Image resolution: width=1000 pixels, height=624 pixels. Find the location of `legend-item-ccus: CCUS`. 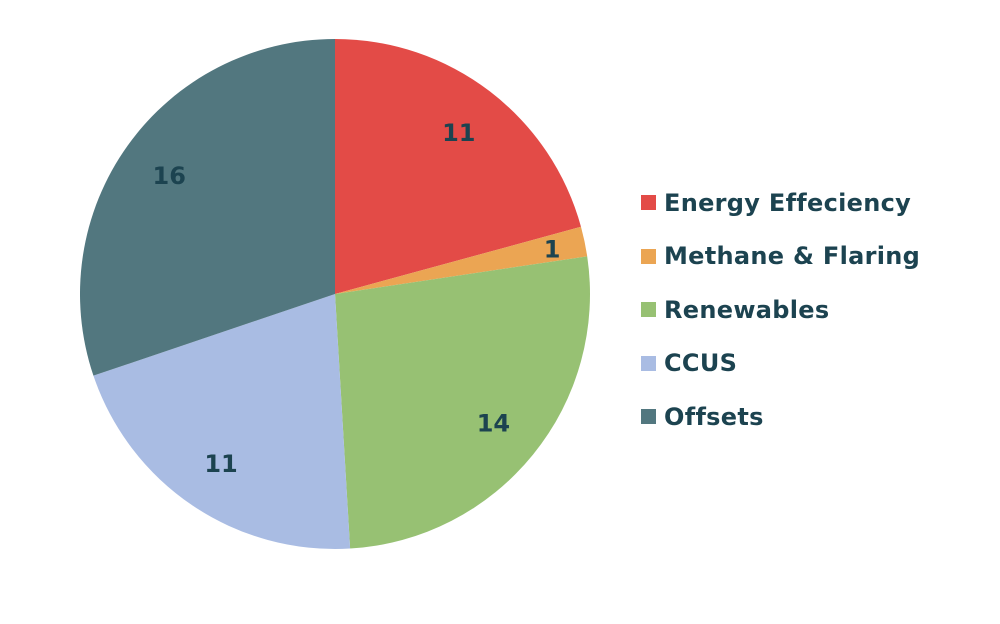

legend-item-ccus: CCUS is located at coordinates (780, 364).